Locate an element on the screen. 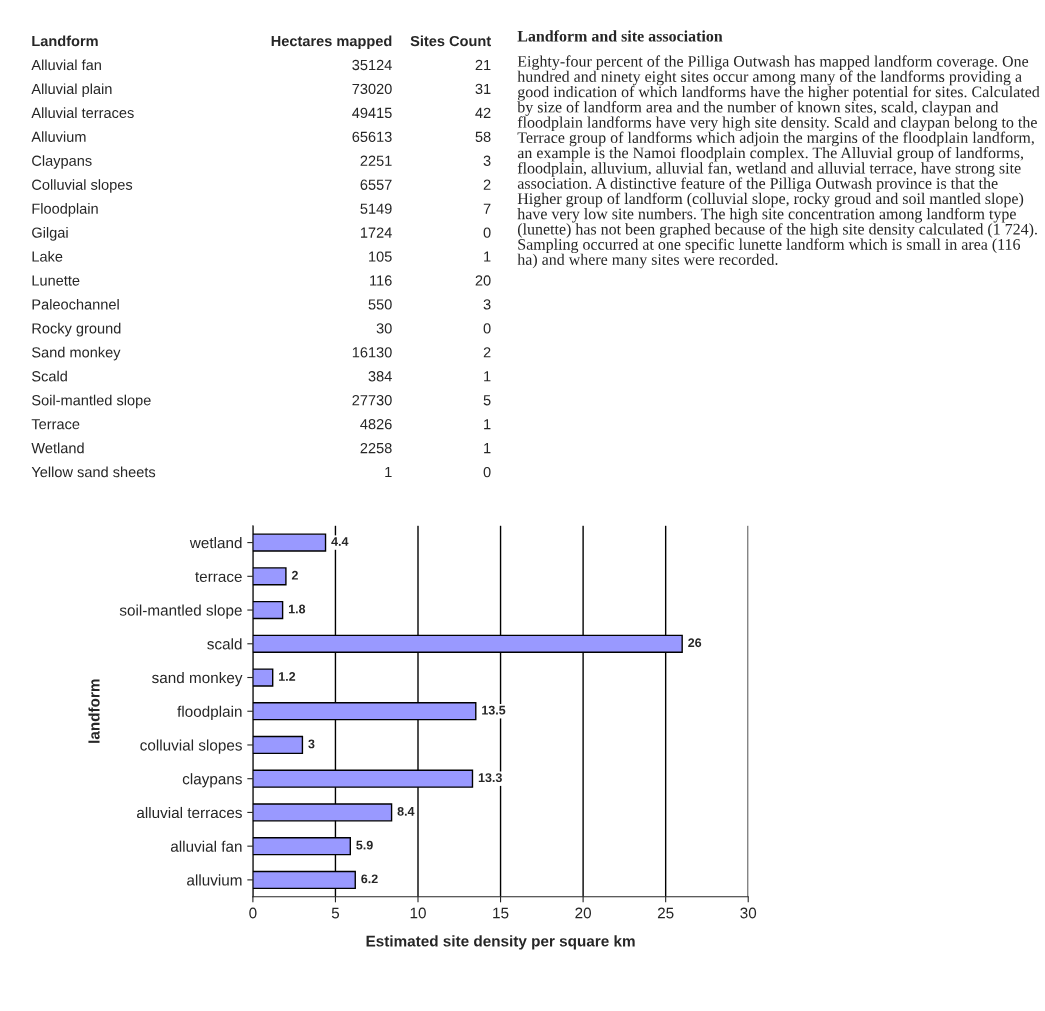 Image resolution: width=1045 pixels, height=1011 pixels. category-label: Alluvial fan is located at coordinates (66, 65).